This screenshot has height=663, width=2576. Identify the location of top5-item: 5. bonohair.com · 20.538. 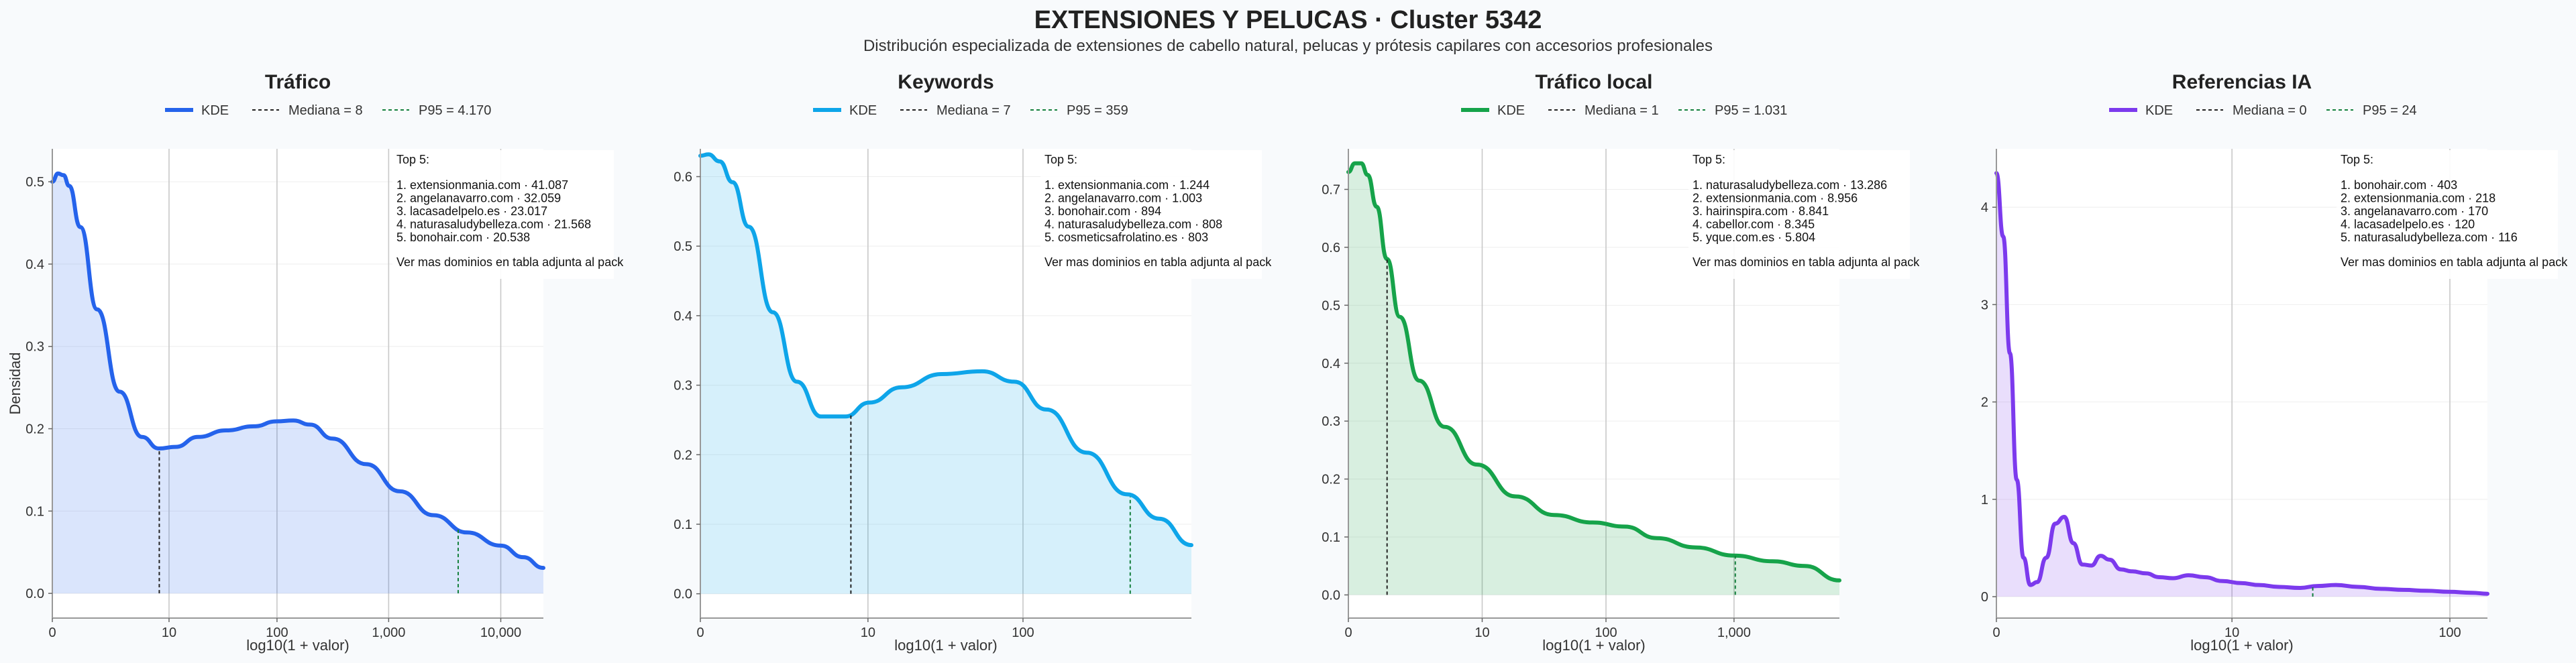
(463, 237).